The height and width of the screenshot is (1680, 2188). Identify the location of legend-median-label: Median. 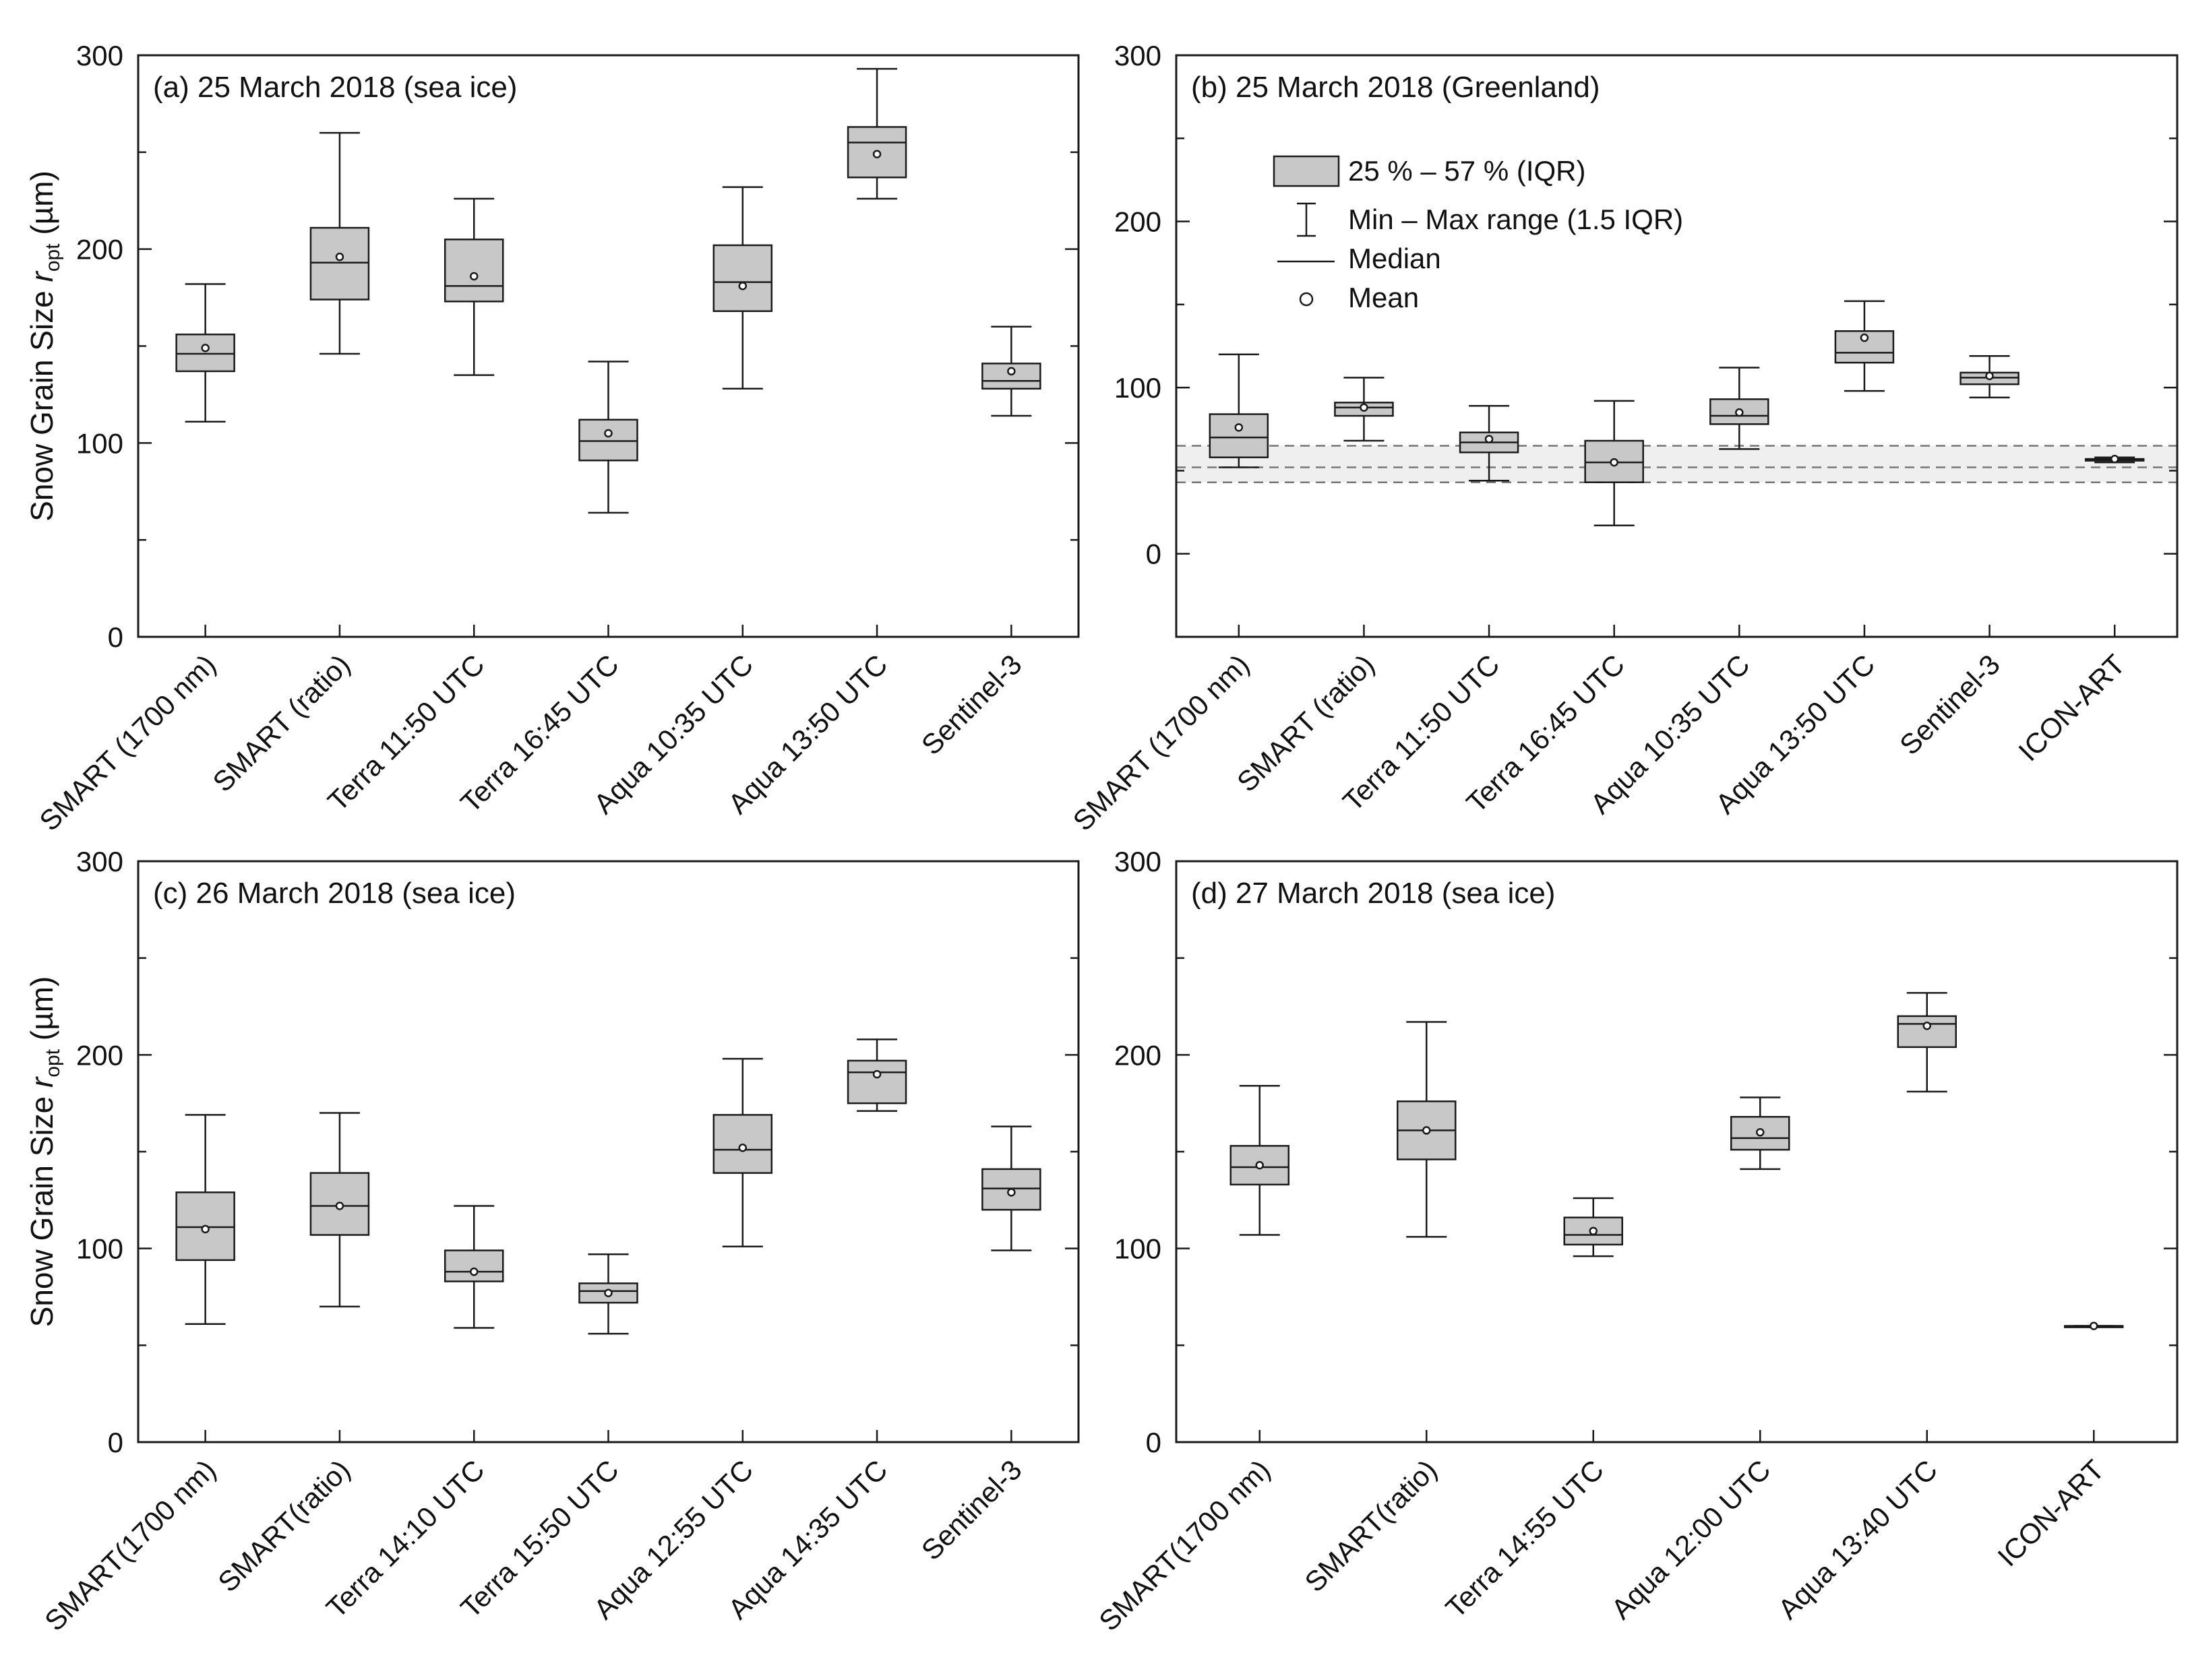
(1394, 258).